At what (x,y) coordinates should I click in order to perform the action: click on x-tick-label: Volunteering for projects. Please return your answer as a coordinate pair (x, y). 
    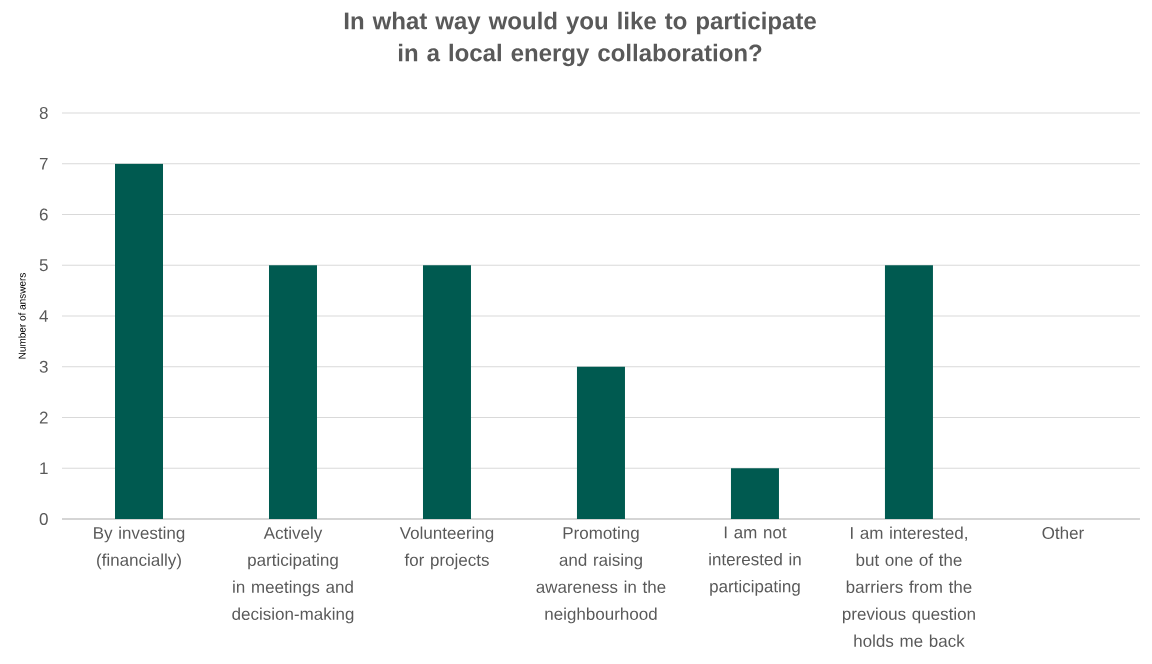
    Looking at the image, I should click on (446, 548).